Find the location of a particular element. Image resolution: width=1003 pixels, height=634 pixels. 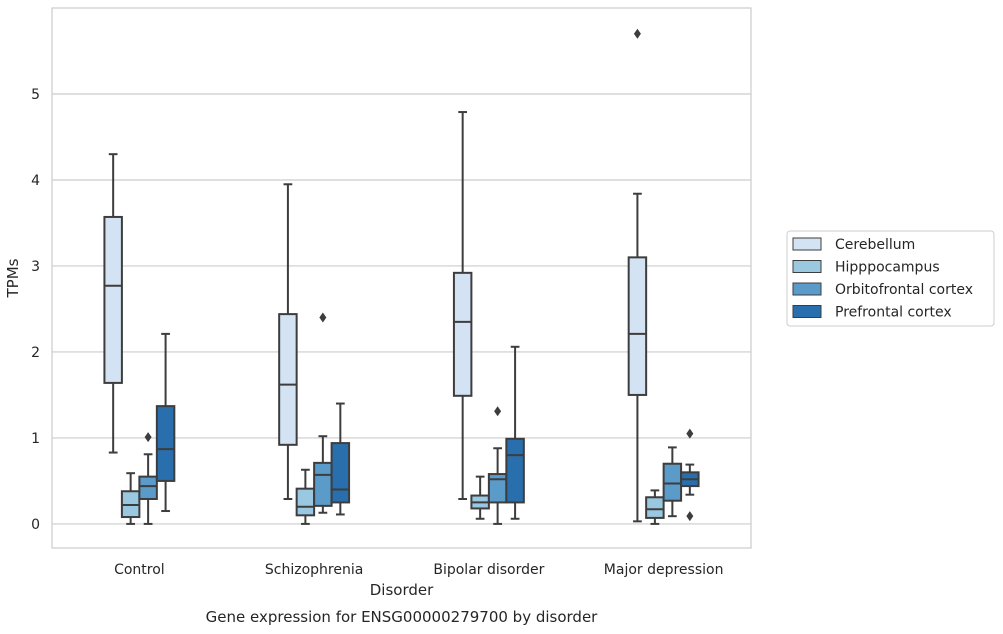

legend-label: Prefrontal cortex is located at coordinates (893, 313).